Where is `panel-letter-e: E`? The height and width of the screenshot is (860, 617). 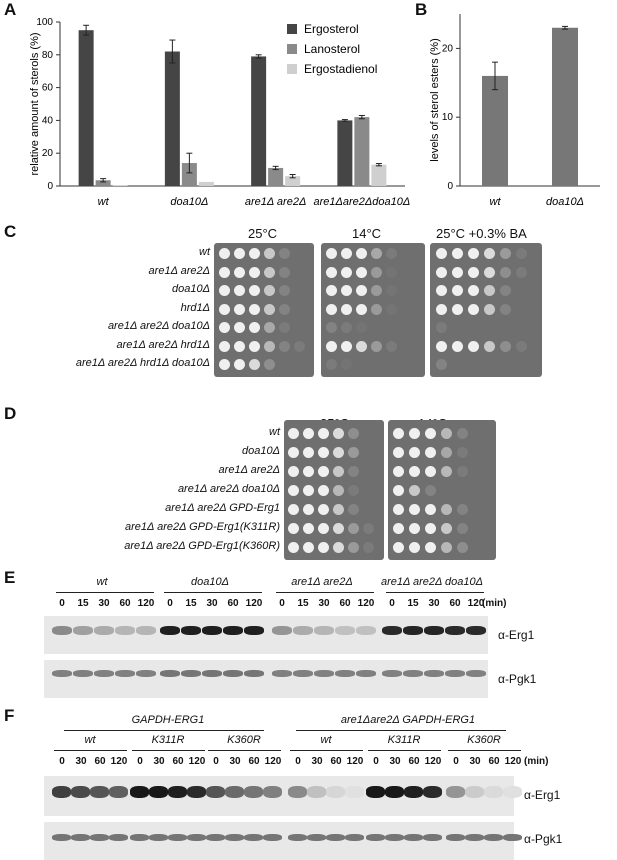
panel-letter-e: E is located at coordinates (10, 577).